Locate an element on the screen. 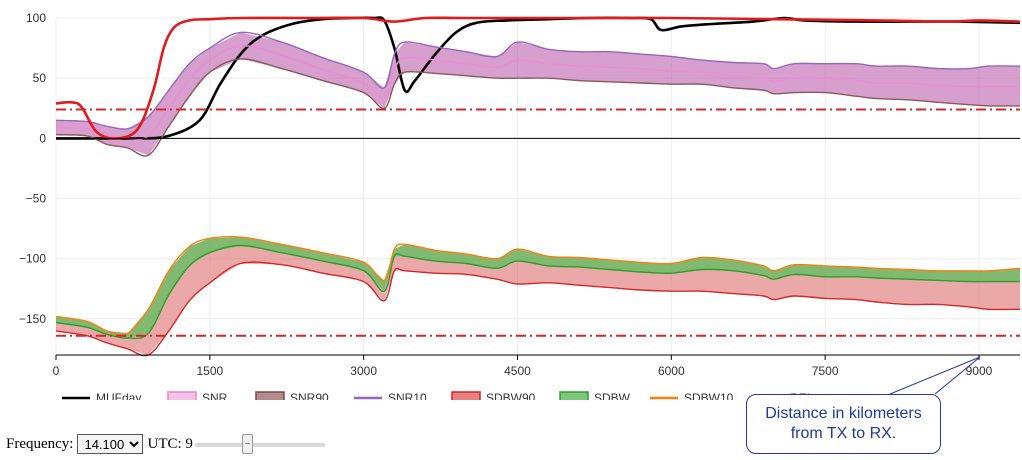  legend-item-mufday: MUFday is located at coordinates (101, 395).